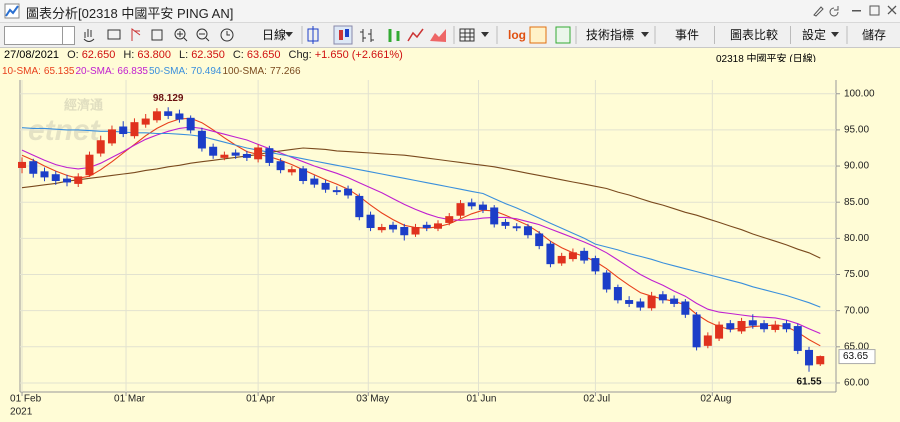 Image resolution: width=900 pixels, height=422 pixels. Describe the element at coordinates (114, 34) in the screenshot. I see `fit-icon` at that location.